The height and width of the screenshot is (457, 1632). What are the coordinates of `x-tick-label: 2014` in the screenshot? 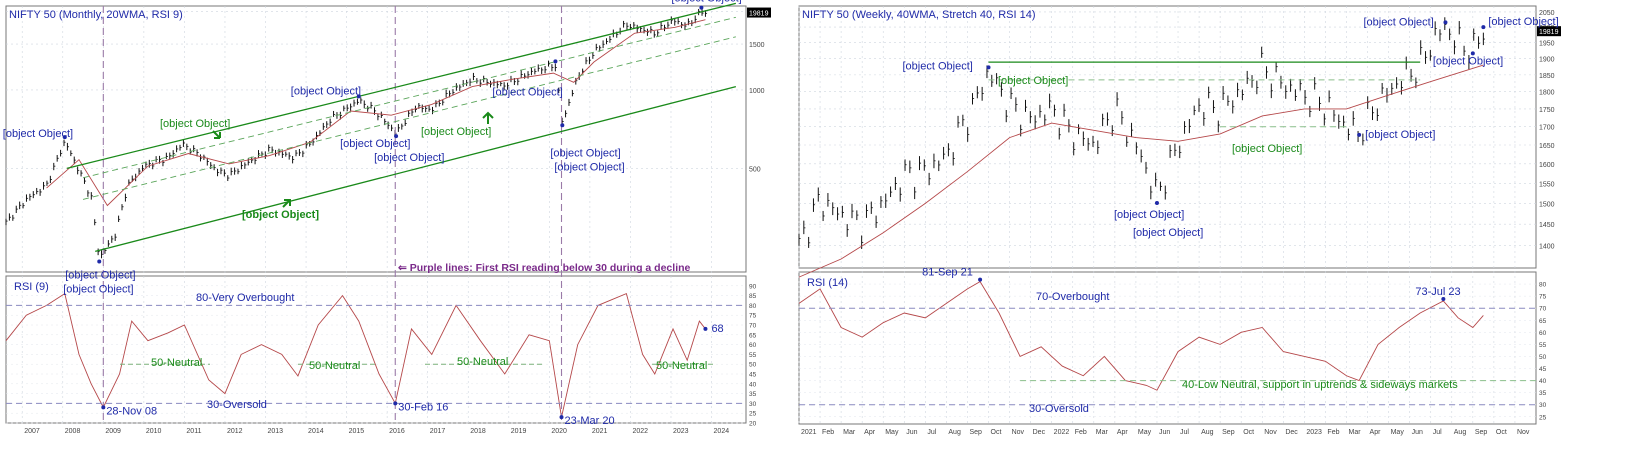 It's located at (316, 431).